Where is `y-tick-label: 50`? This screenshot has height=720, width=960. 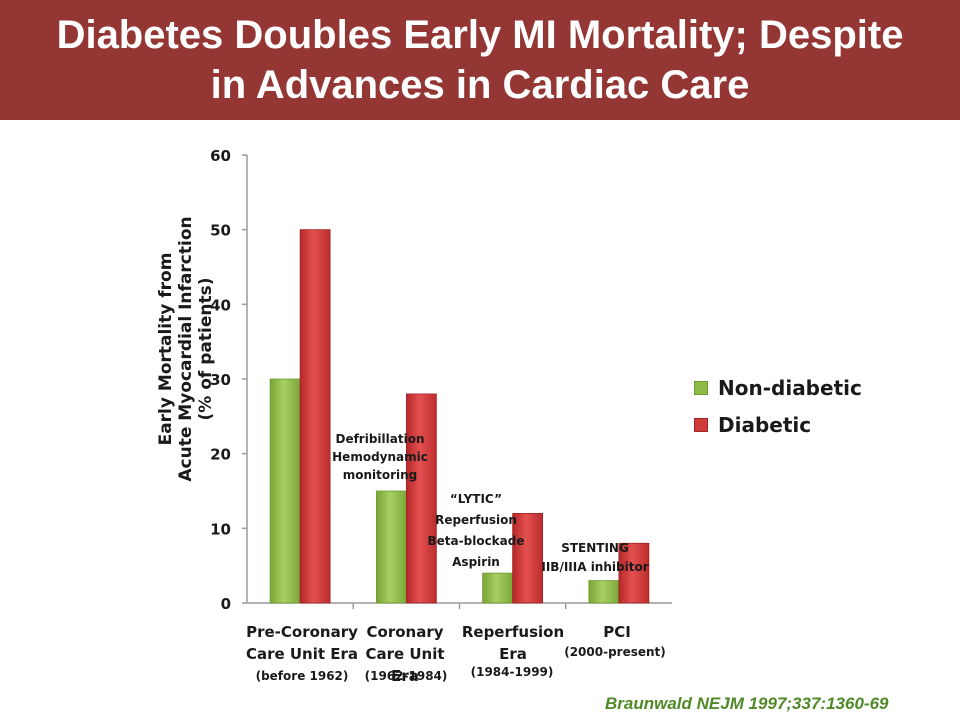 y-tick-label: 50 is located at coordinates (220, 231).